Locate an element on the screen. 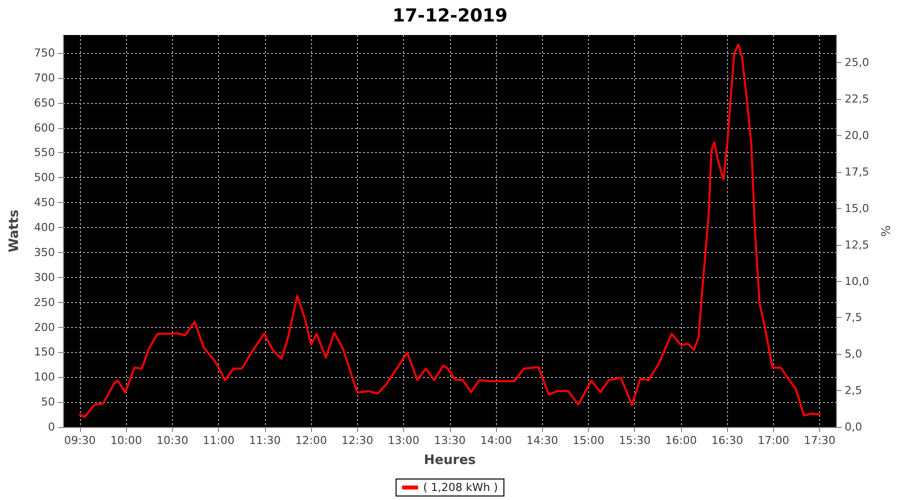 Image resolution: width=900 pixels, height=500 pixels. x-tick-label: 09:30 is located at coordinates (80, 440).